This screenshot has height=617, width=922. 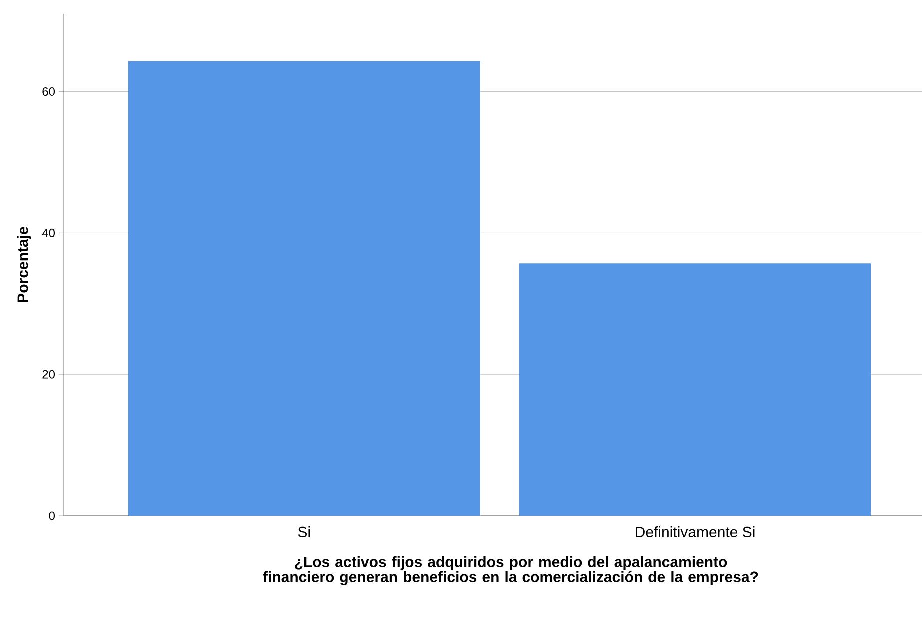 What do you see at coordinates (24, 264) in the screenshot?
I see `y-axis-title: Porcentaje` at bounding box center [24, 264].